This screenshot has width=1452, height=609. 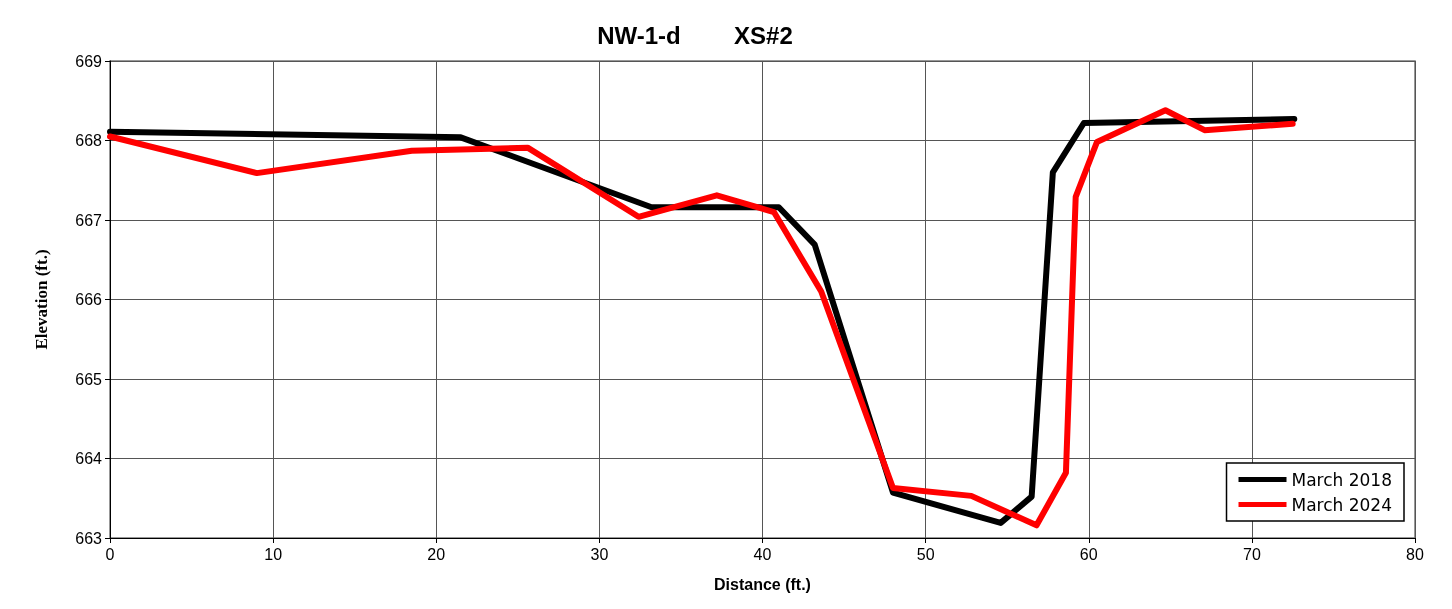 What do you see at coordinates (762, 584) in the screenshot?
I see `x-axis-title: Distance (ft.)` at bounding box center [762, 584].